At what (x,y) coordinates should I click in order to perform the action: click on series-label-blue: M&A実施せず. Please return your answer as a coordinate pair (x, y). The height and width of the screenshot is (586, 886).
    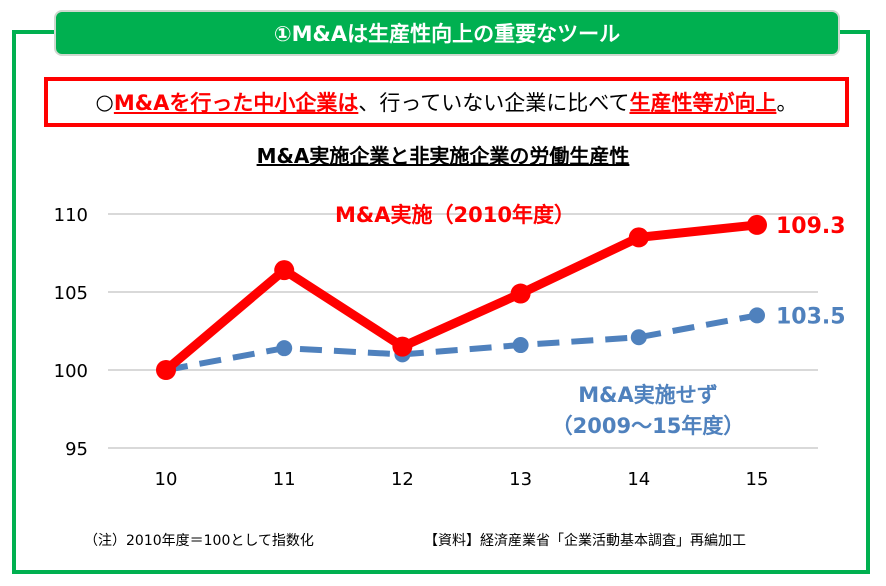
    Looking at the image, I should click on (647, 395).